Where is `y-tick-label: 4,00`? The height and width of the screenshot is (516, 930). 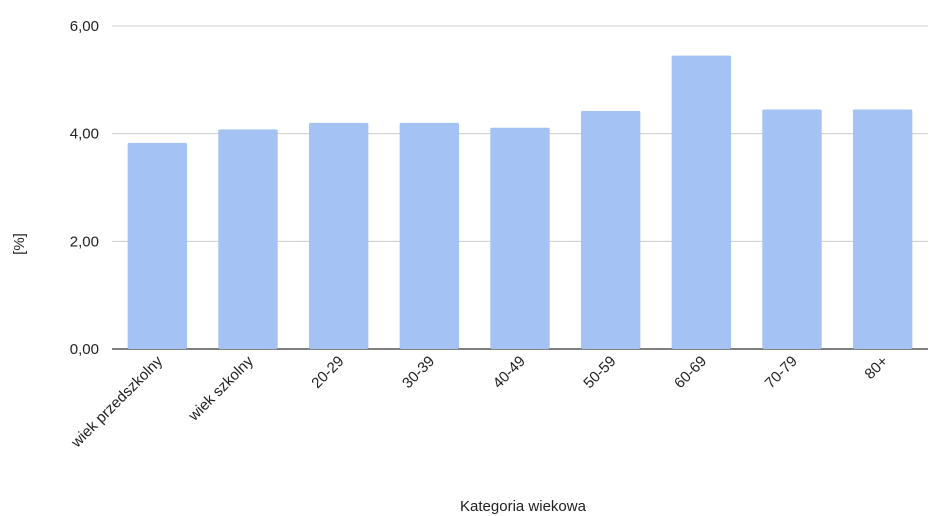
y-tick-label: 4,00 is located at coordinates (84, 134).